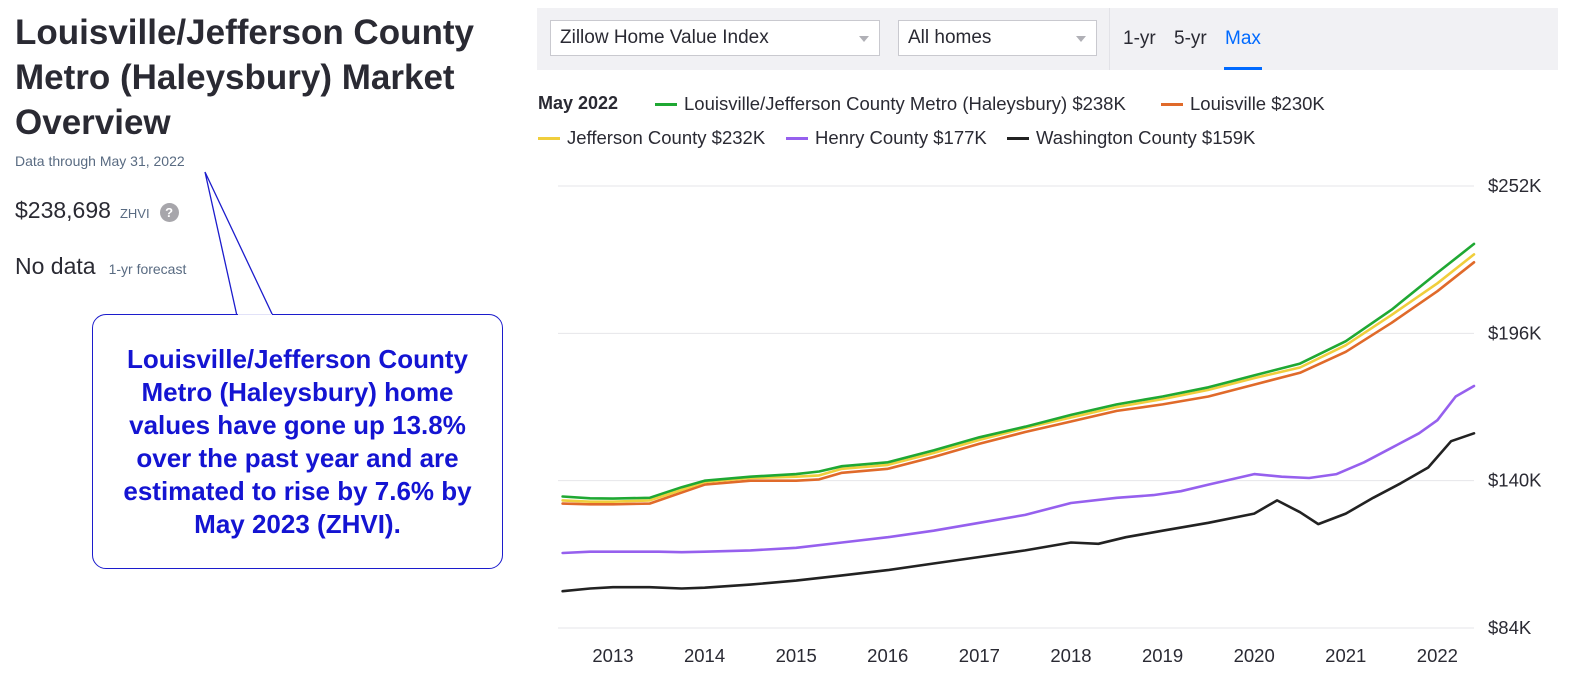 This screenshot has height=688, width=1574. Describe the element at coordinates (1515, 406) in the screenshot. I see `y-axis-ticks: $84K $140K $196K $252K` at that location.